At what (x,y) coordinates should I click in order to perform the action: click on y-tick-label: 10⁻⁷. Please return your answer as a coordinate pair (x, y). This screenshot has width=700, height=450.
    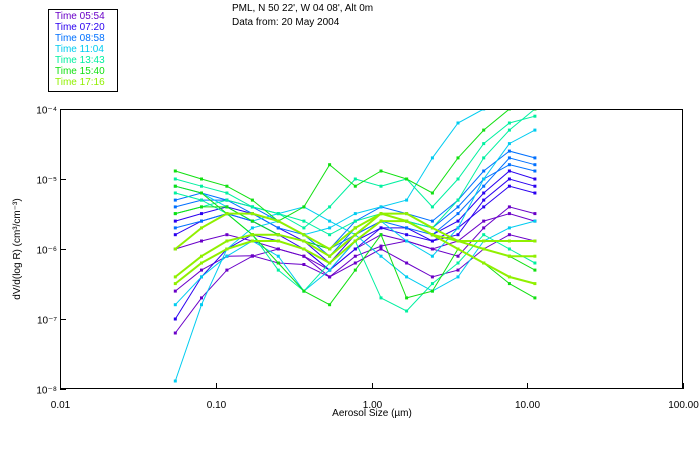
    Looking at the image, I should click on (47, 321).